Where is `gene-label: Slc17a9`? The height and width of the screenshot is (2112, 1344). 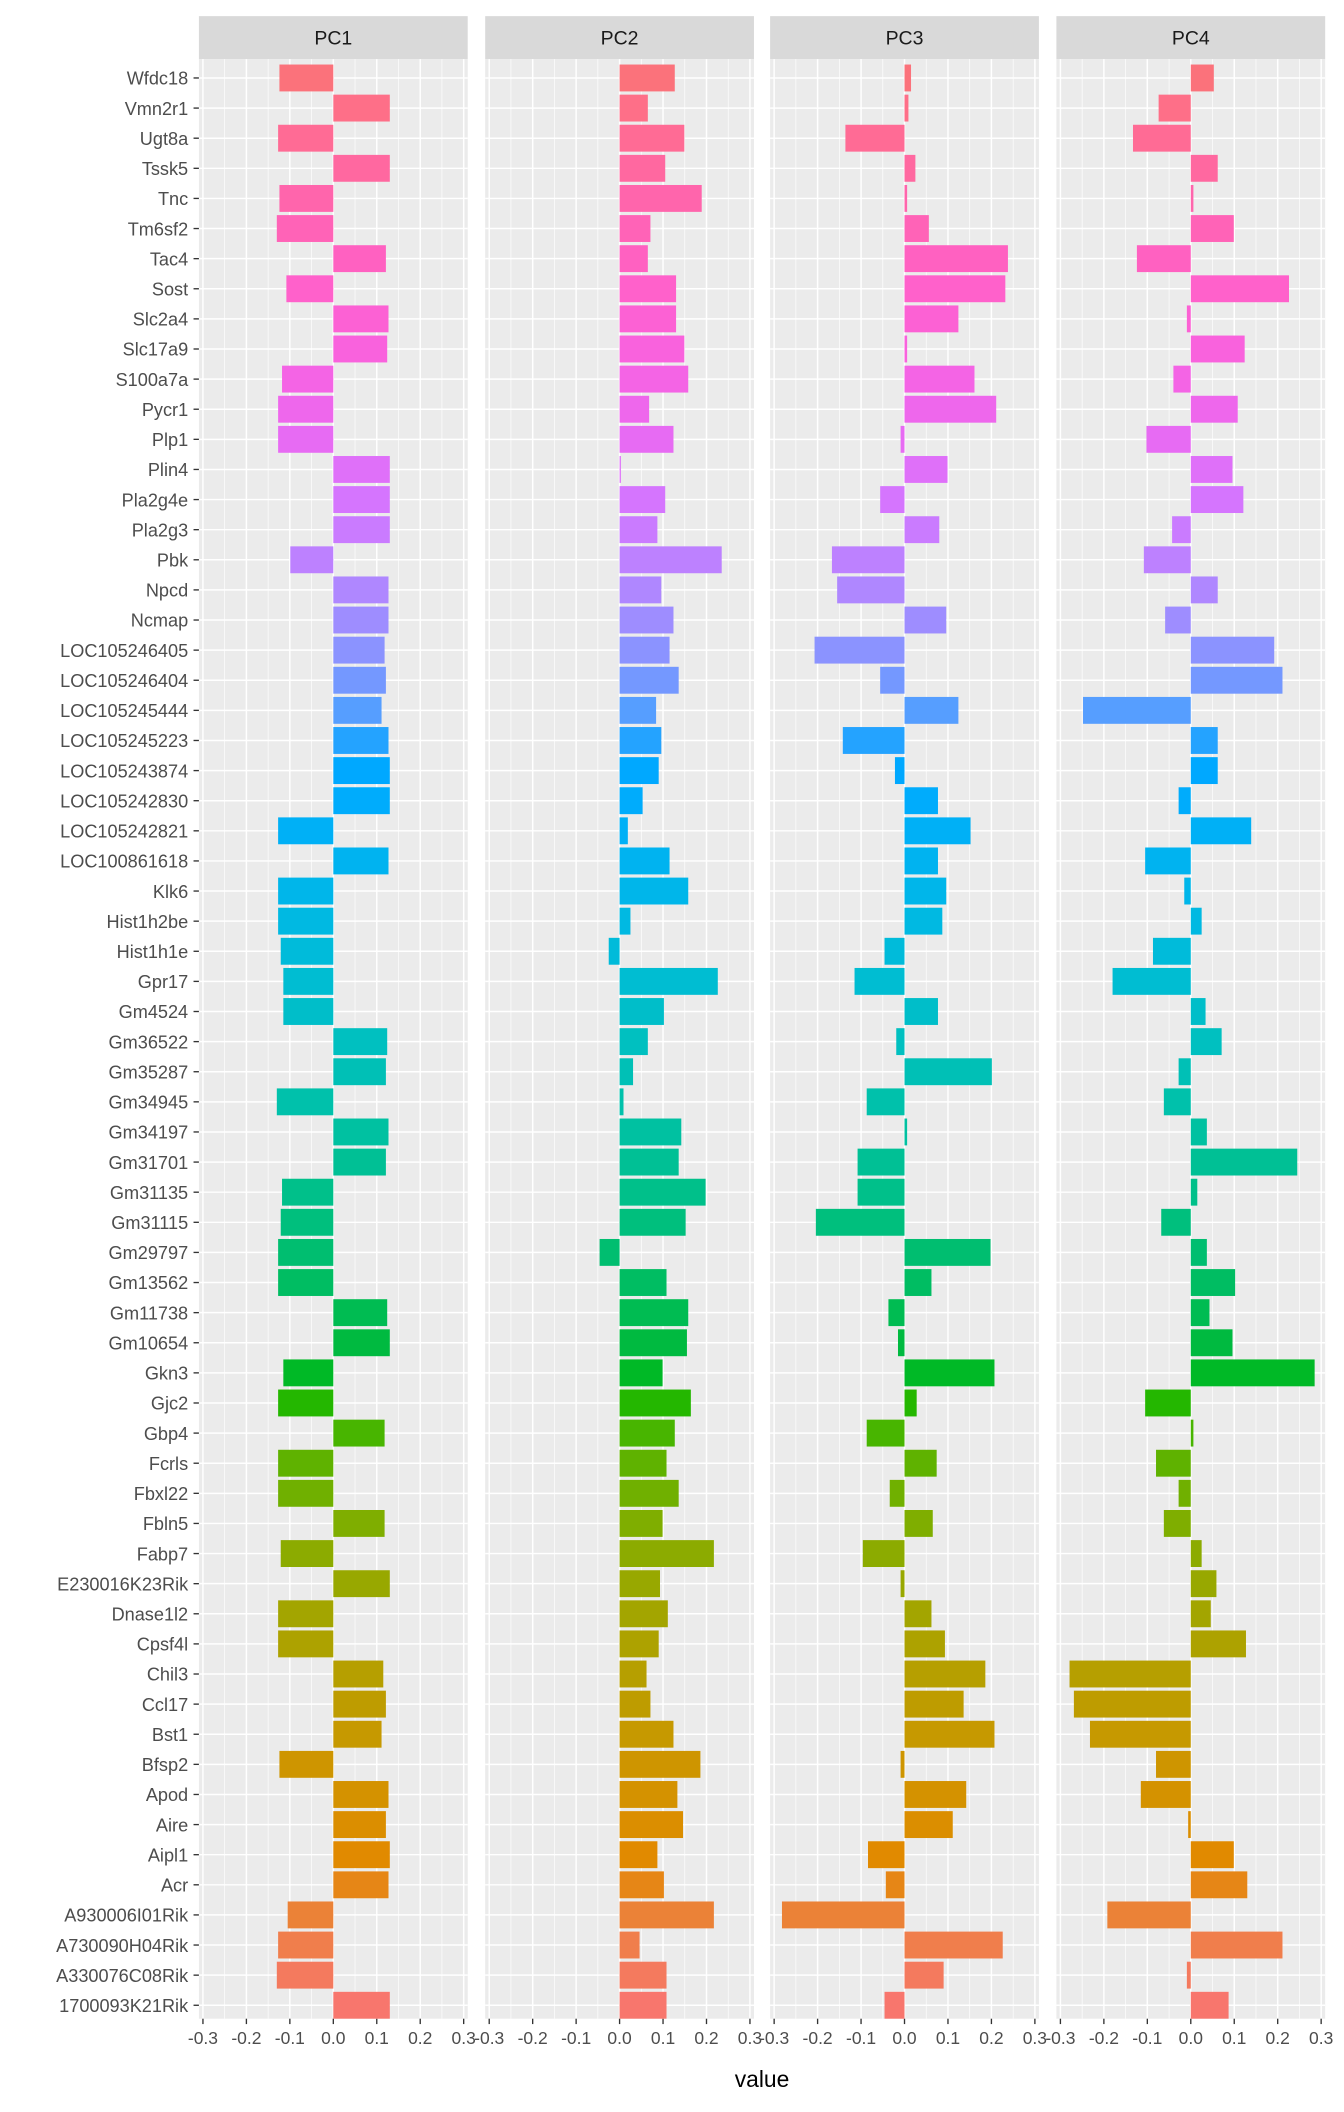 gene-label: Slc17a9 is located at coordinates (156, 350).